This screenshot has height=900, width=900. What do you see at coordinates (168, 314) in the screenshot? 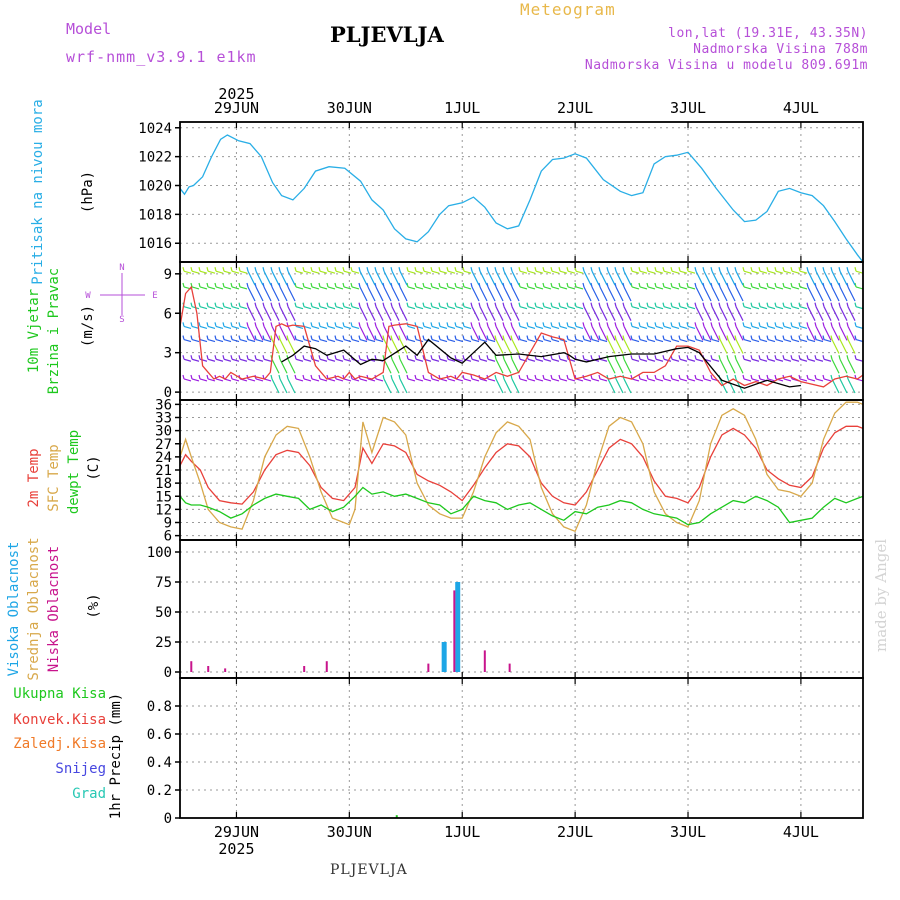
I see `y-tick-label: 6` at bounding box center [168, 314].